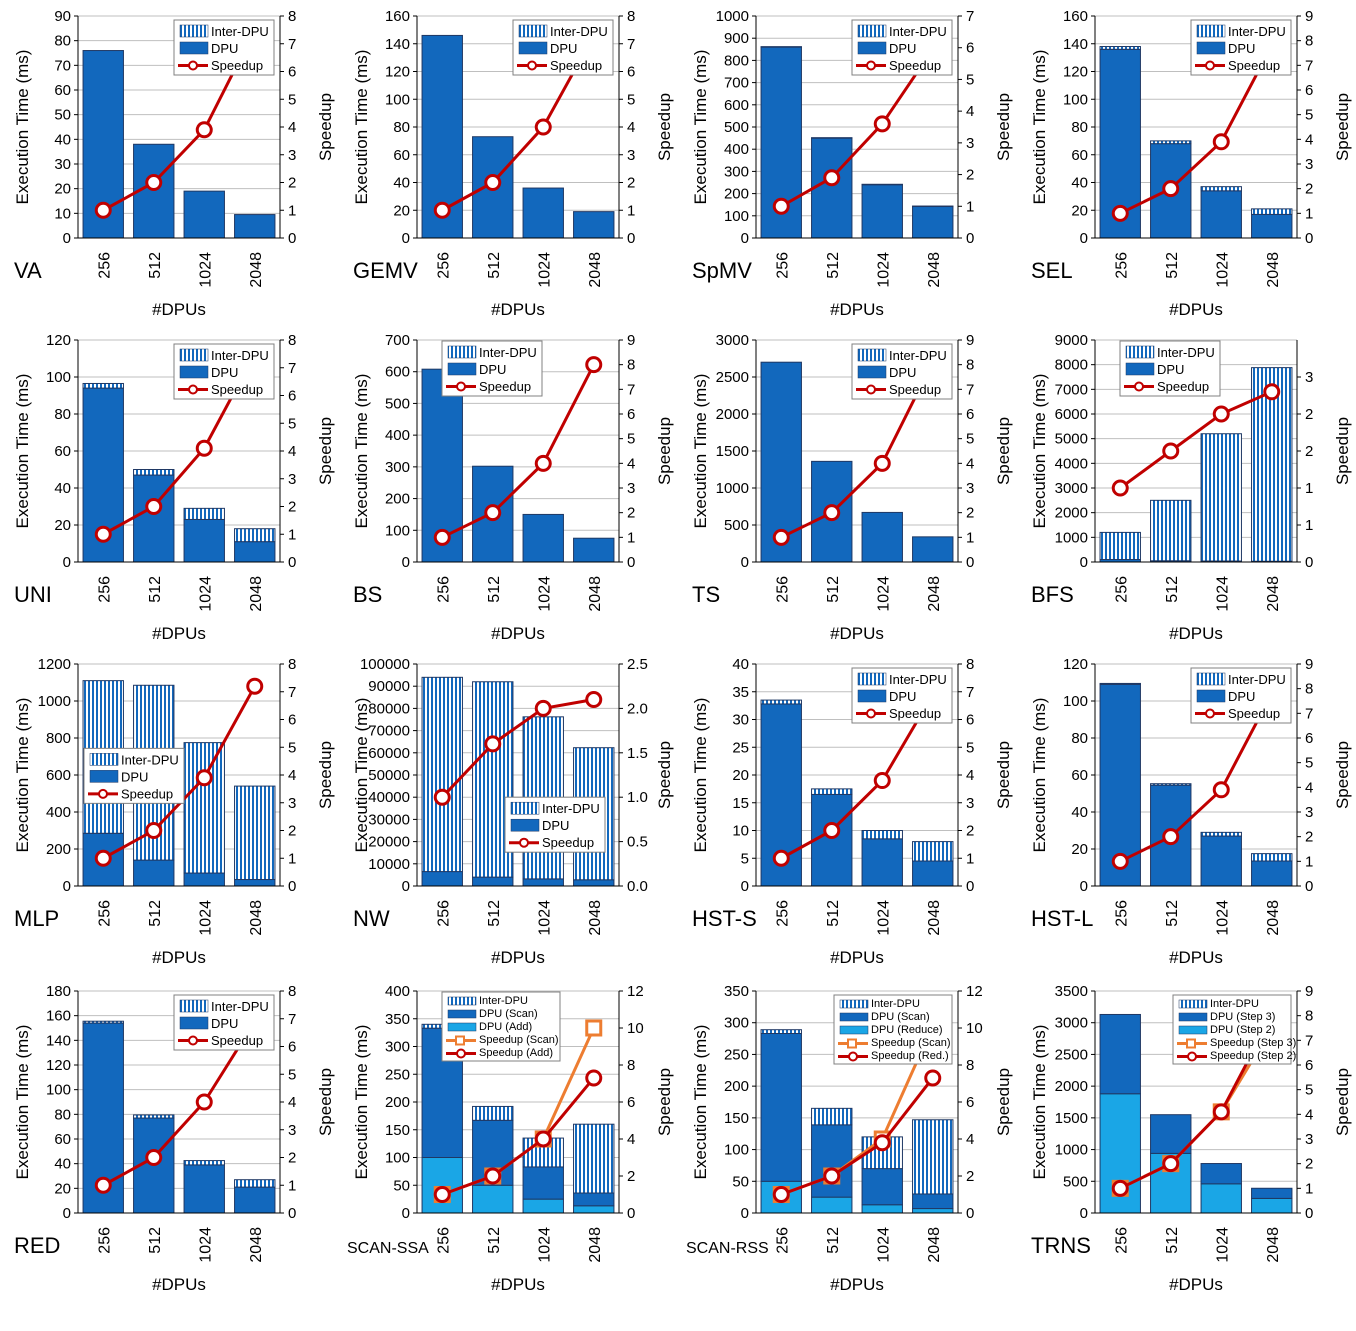 This screenshot has width=1356, height=1331. Describe the element at coordinates (882, 1209) in the screenshot. I see `bar-dpu-reduce` at that location.